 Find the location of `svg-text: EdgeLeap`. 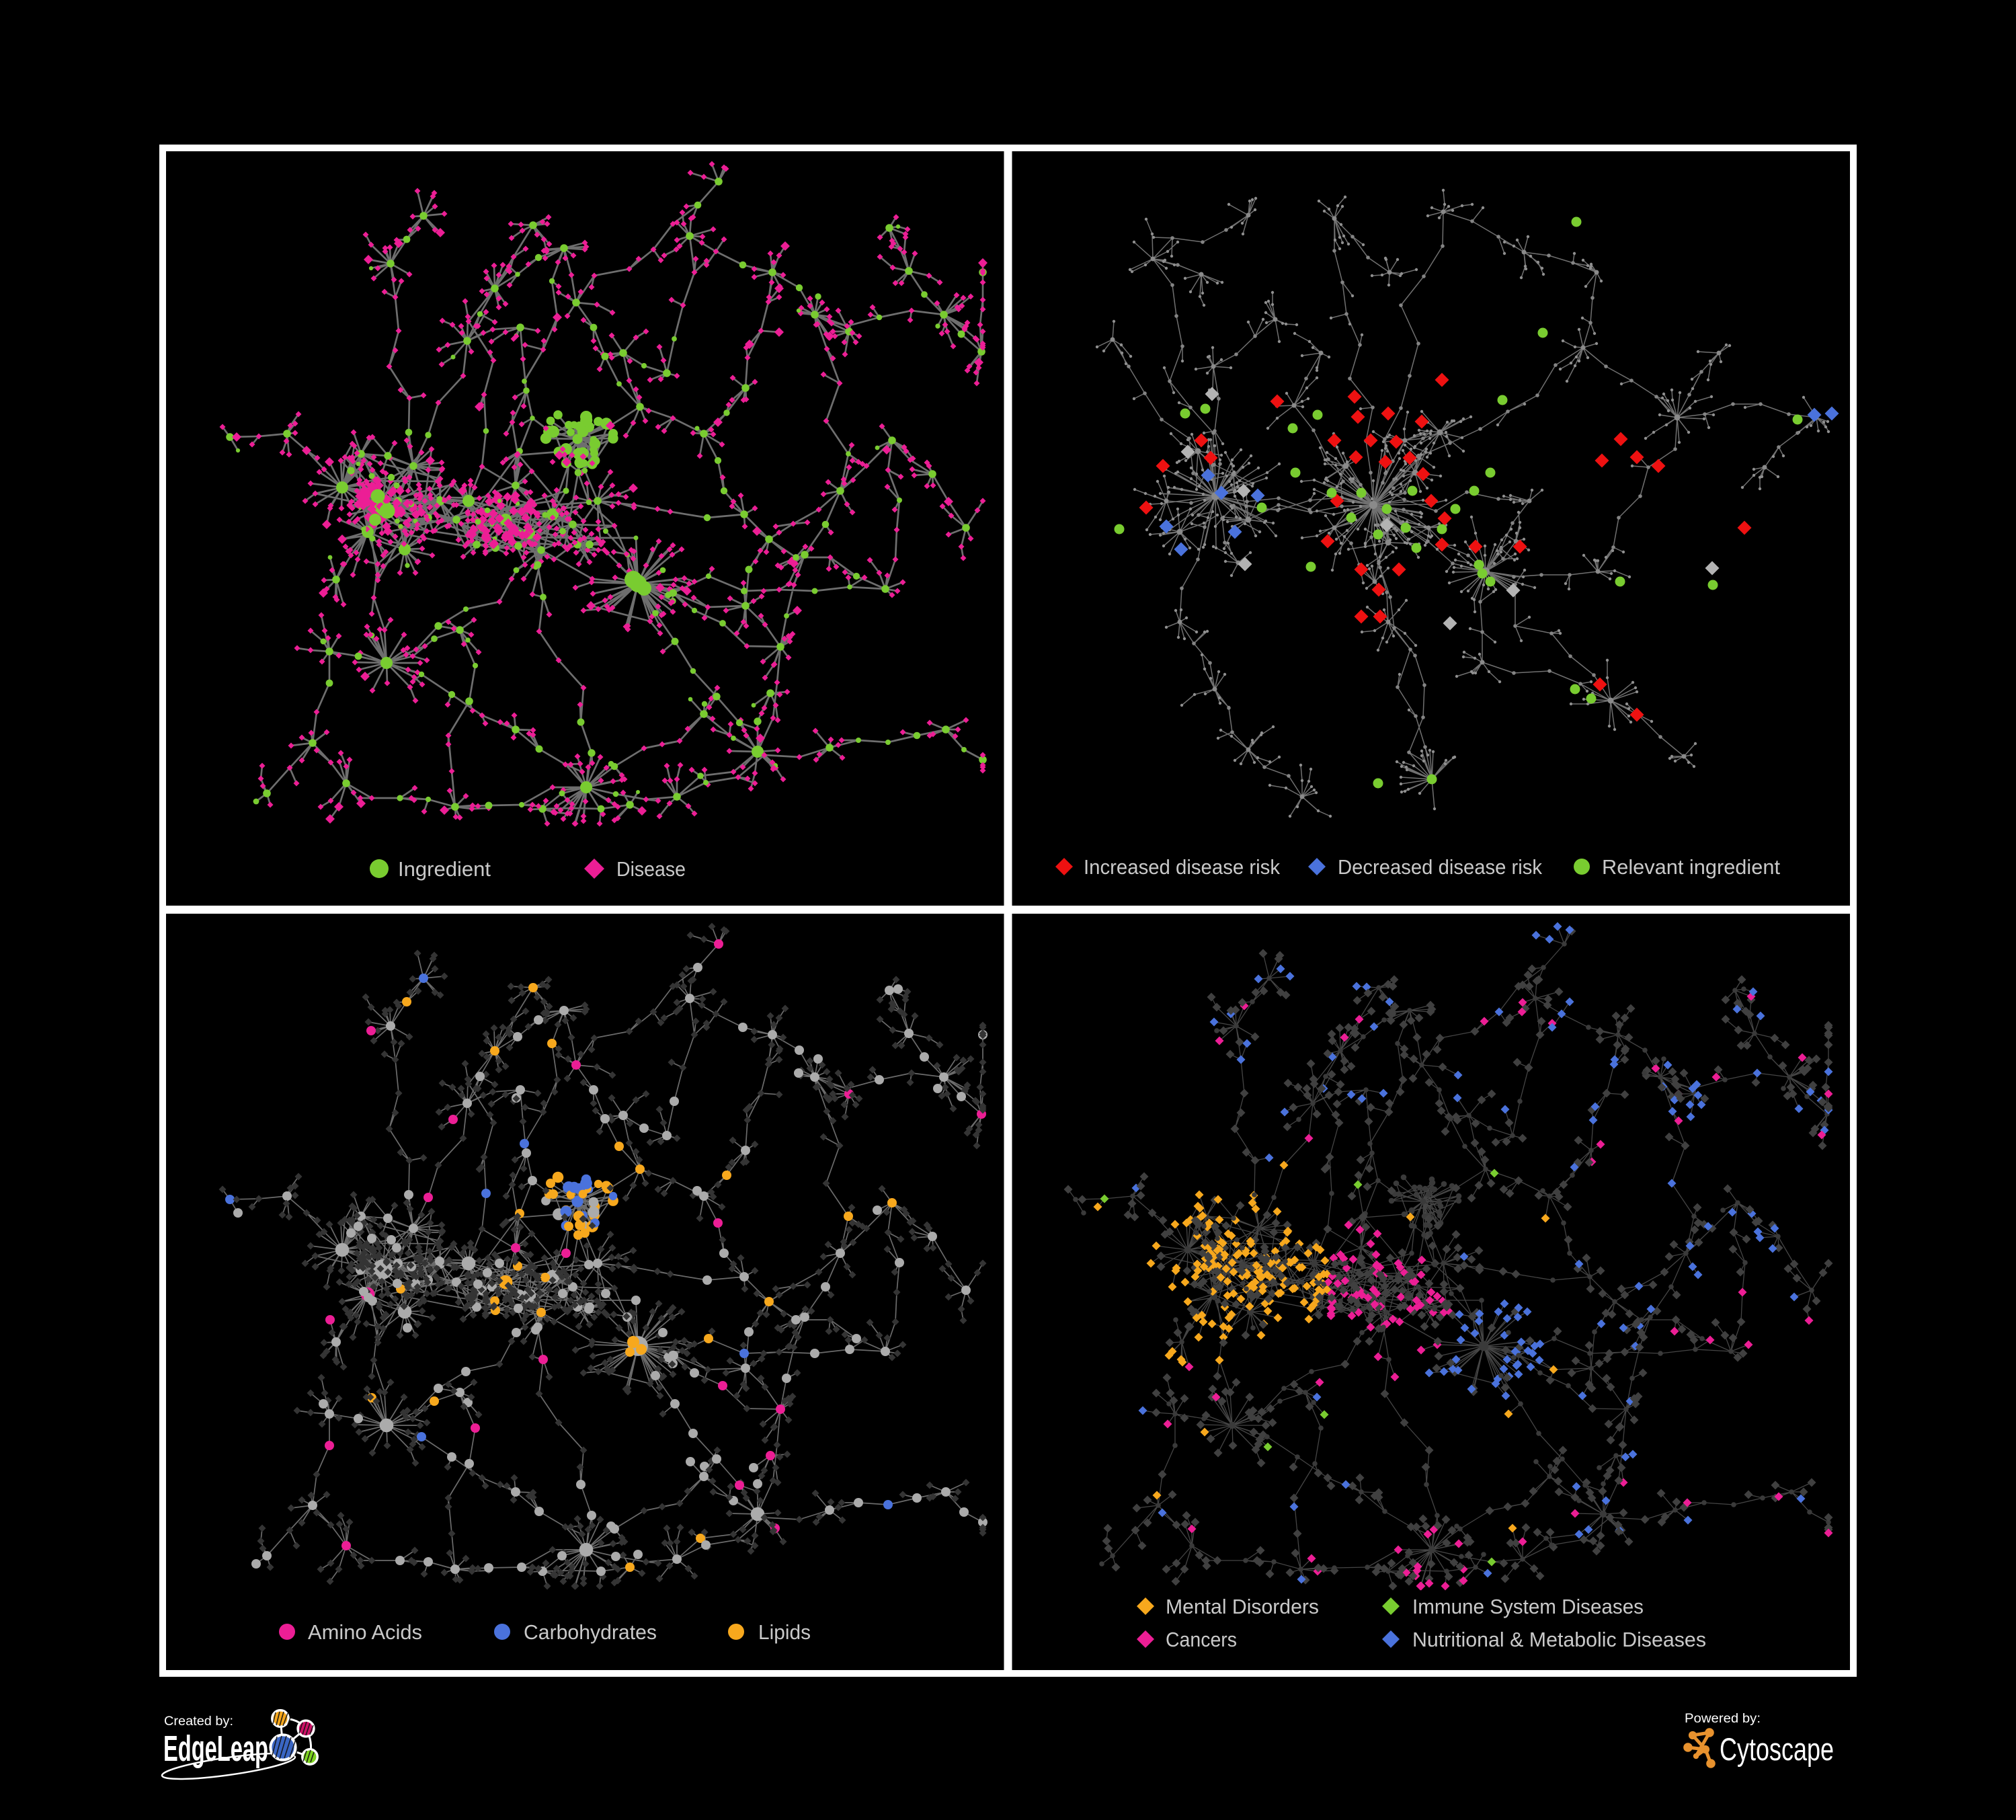

svg-text: EdgeLeap is located at coordinates (215, 1749).